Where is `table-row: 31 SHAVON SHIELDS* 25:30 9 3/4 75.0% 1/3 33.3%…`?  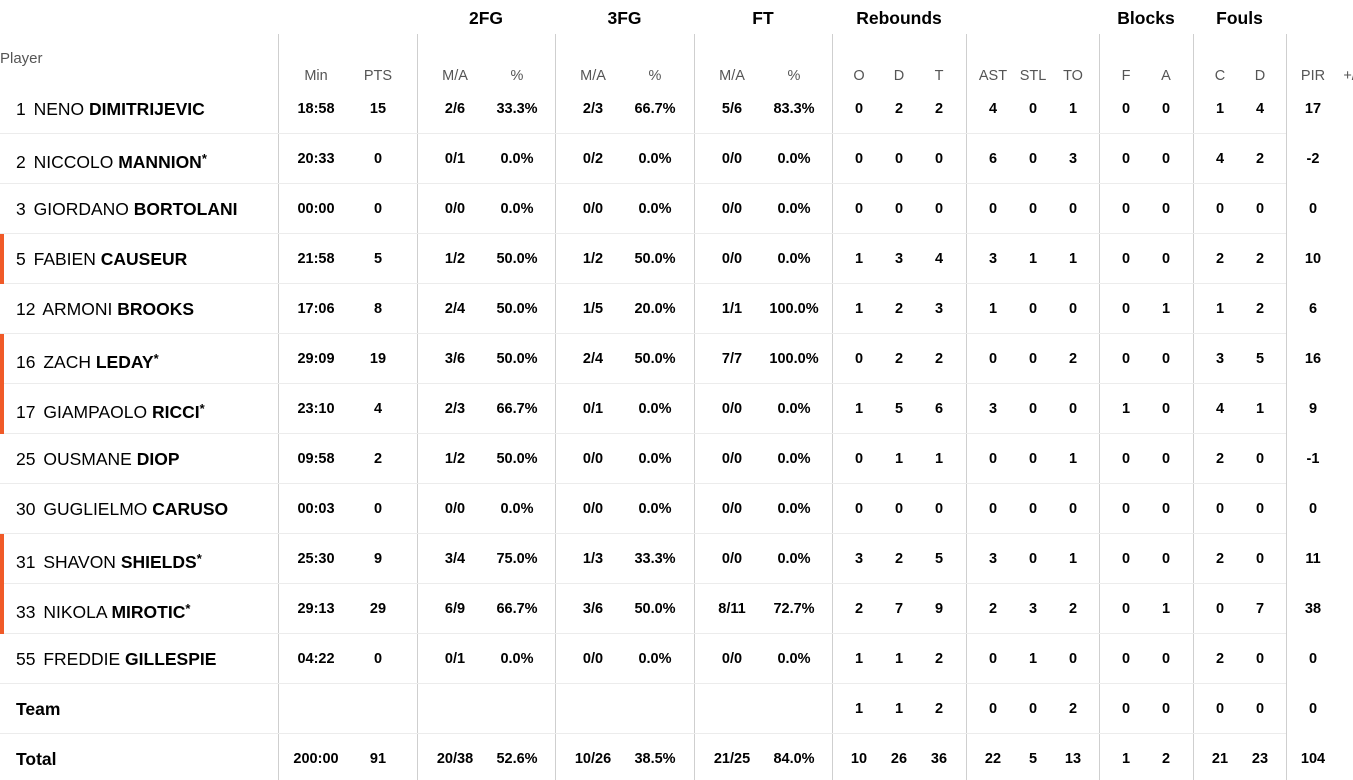
table-row: 31 SHAVON SHIELDS* 25:30 9 3/4 75.0% 1/3 33.3%… is located at coordinates (676, 559).